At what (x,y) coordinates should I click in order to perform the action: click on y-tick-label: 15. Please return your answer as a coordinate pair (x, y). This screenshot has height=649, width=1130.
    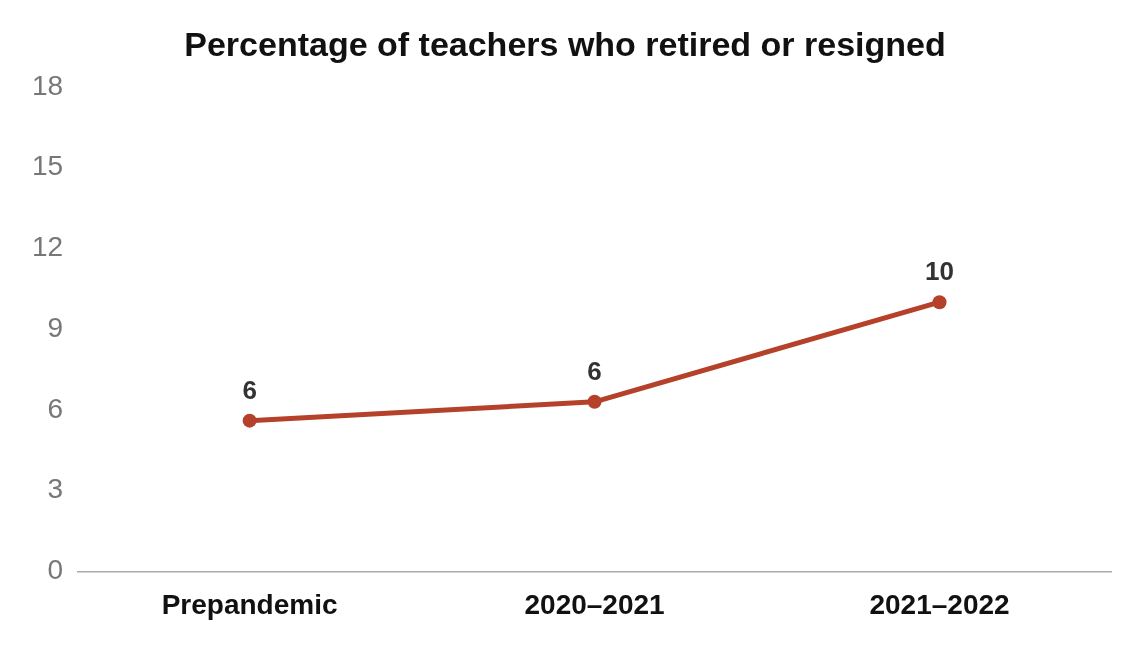
    Looking at the image, I should click on (47, 166).